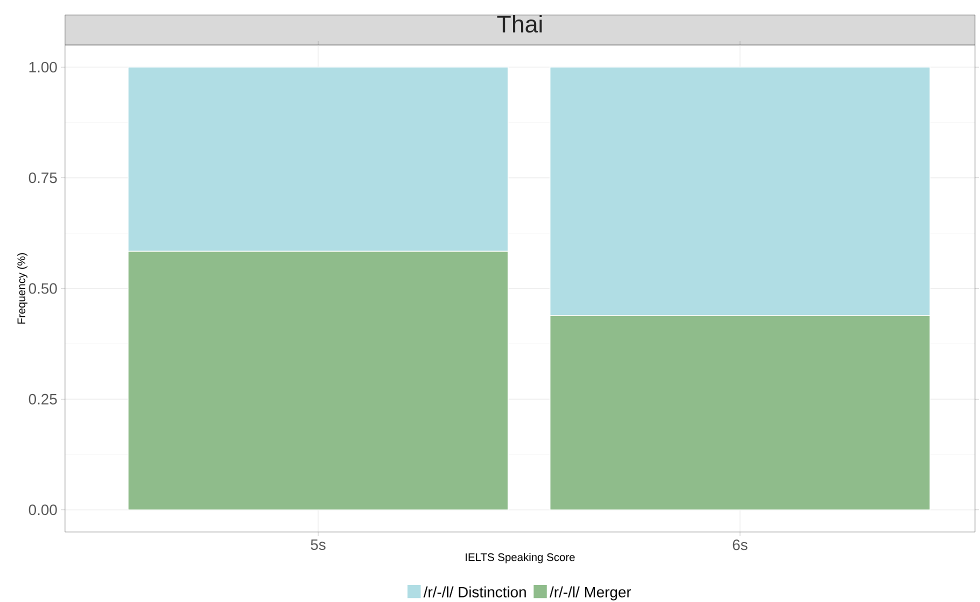 The height and width of the screenshot is (602, 980). Describe the element at coordinates (42, 178) in the screenshot. I see `y-tick-label: 0.75` at that location.